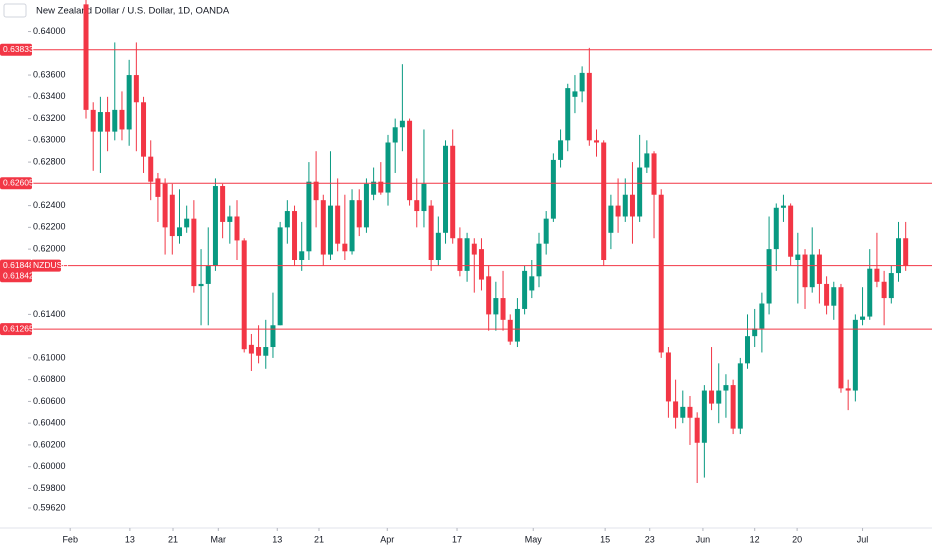 The image size is (932, 550). What do you see at coordinates (755, 539) in the screenshot?
I see `x-tick-label: 12` at bounding box center [755, 539].